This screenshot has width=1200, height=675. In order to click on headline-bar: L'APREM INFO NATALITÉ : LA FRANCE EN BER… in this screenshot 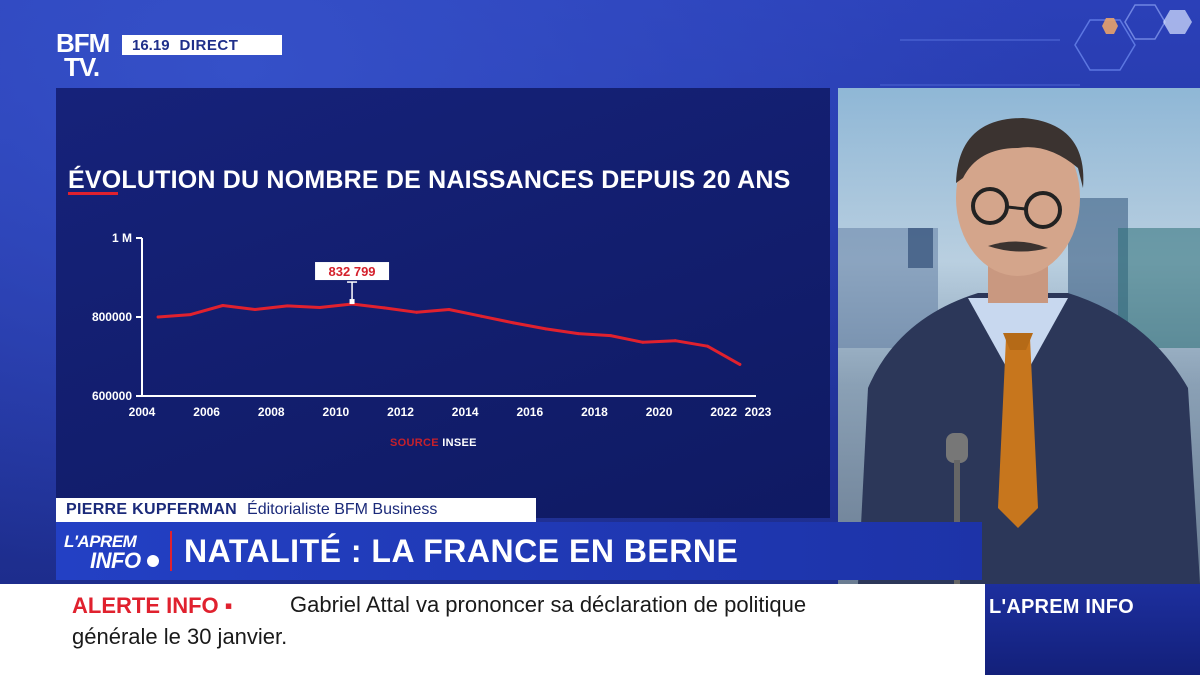, I will do `click(519, 551)`.